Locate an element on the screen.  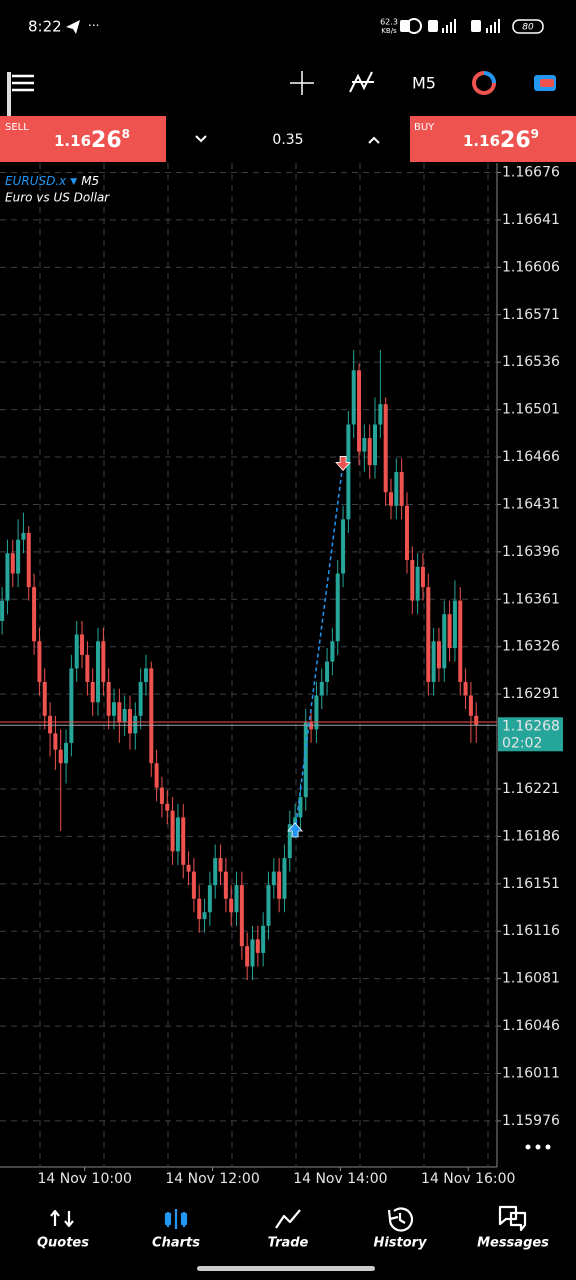
timeframe-button: M5 is located at coordinates (424, 83).